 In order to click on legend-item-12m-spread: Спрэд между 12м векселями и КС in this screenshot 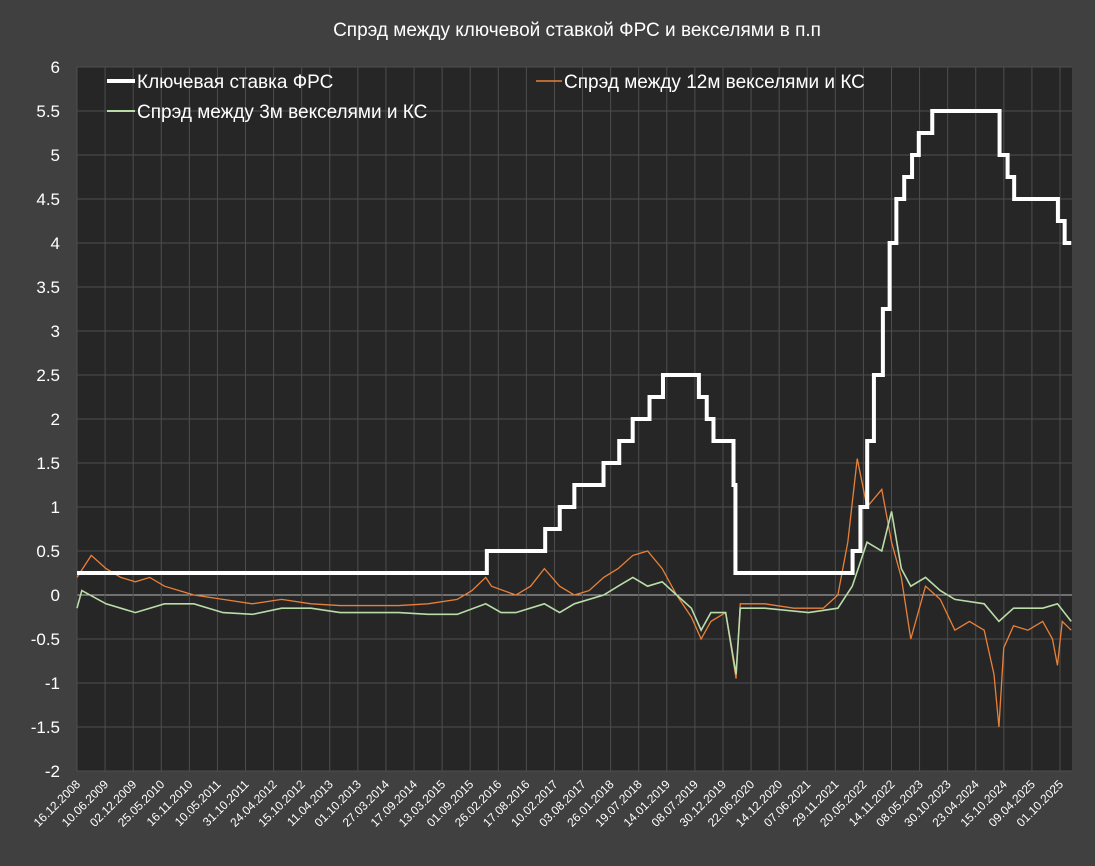, I will do `click(700, 82)`.